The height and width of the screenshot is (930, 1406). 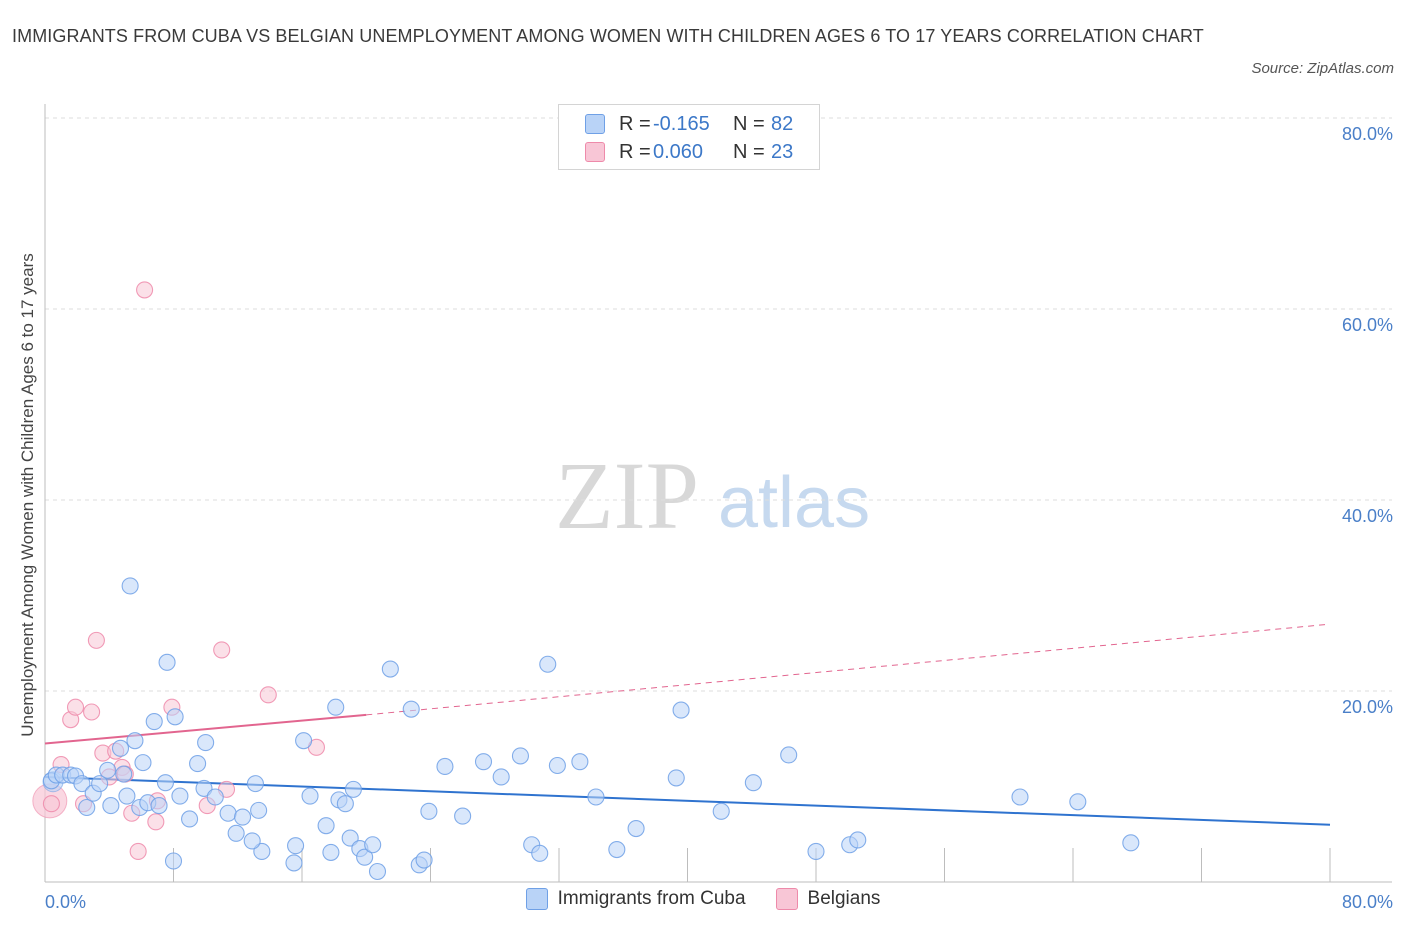 What do you see at coordinates (782, 151) in the screenshot?
I see `legend-n-value: 23` at bounding box center [782, 151].